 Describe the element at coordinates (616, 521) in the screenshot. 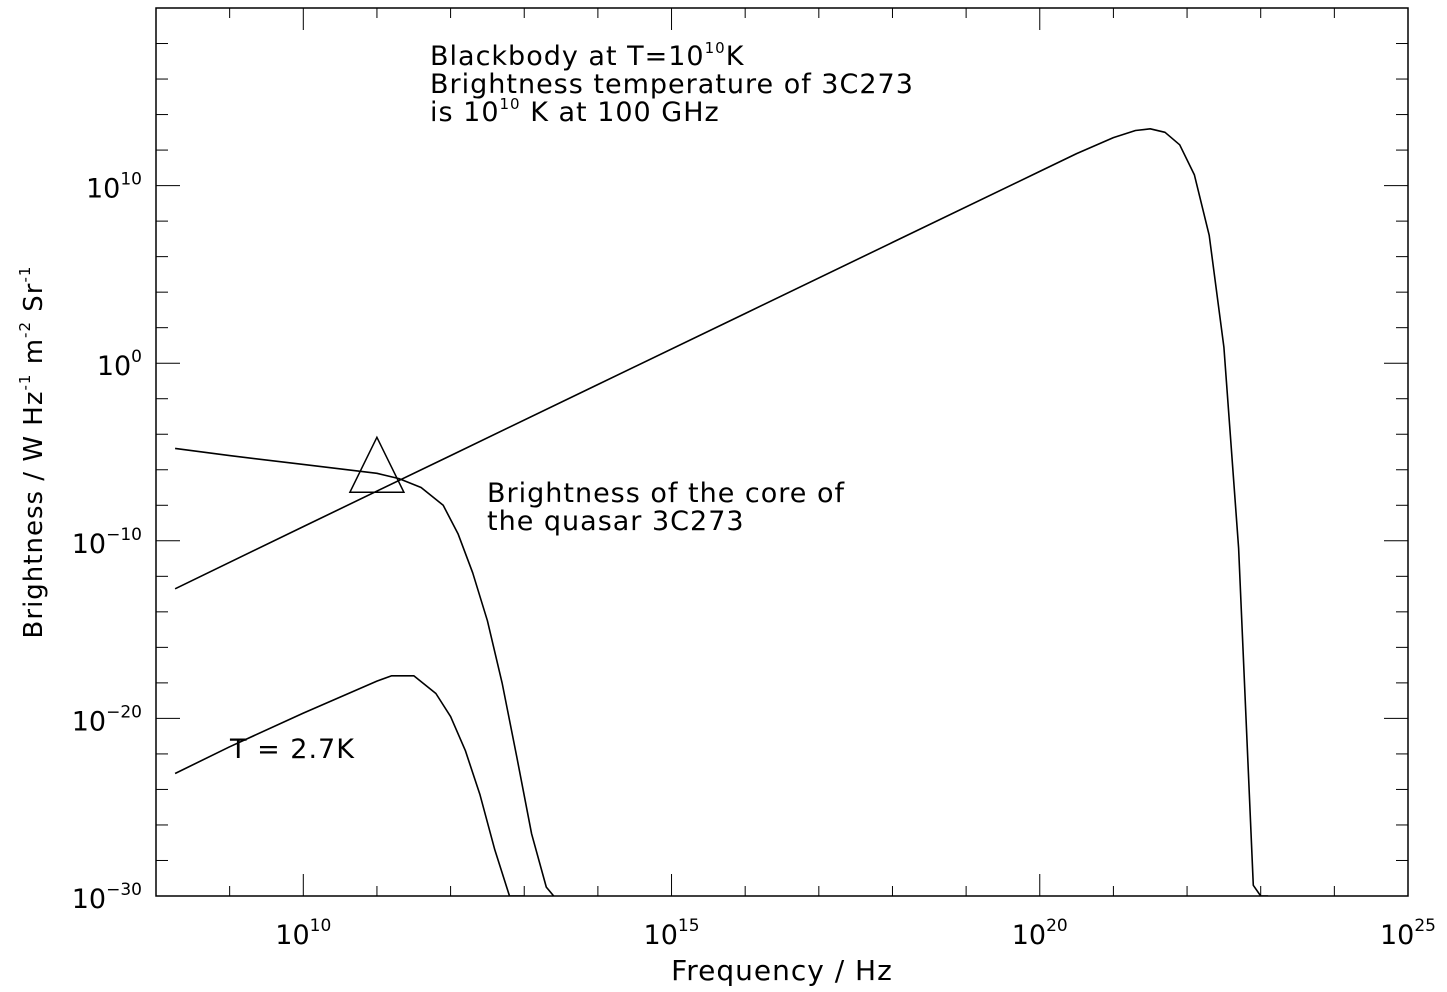

I see `annotation-line: the quasar 3C273` at that location.